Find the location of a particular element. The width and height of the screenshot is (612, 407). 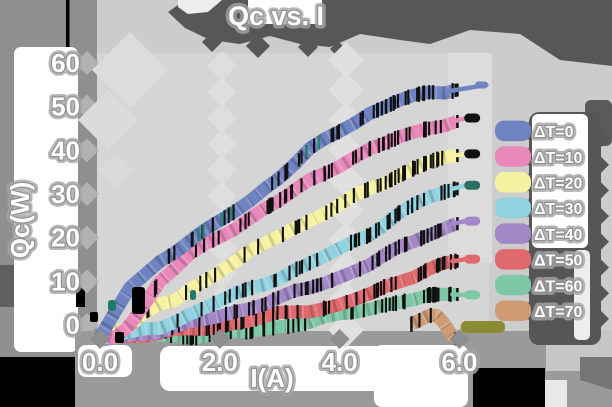

x-tick-label: 0.00.00.0 is located at coordinates (99, 362).